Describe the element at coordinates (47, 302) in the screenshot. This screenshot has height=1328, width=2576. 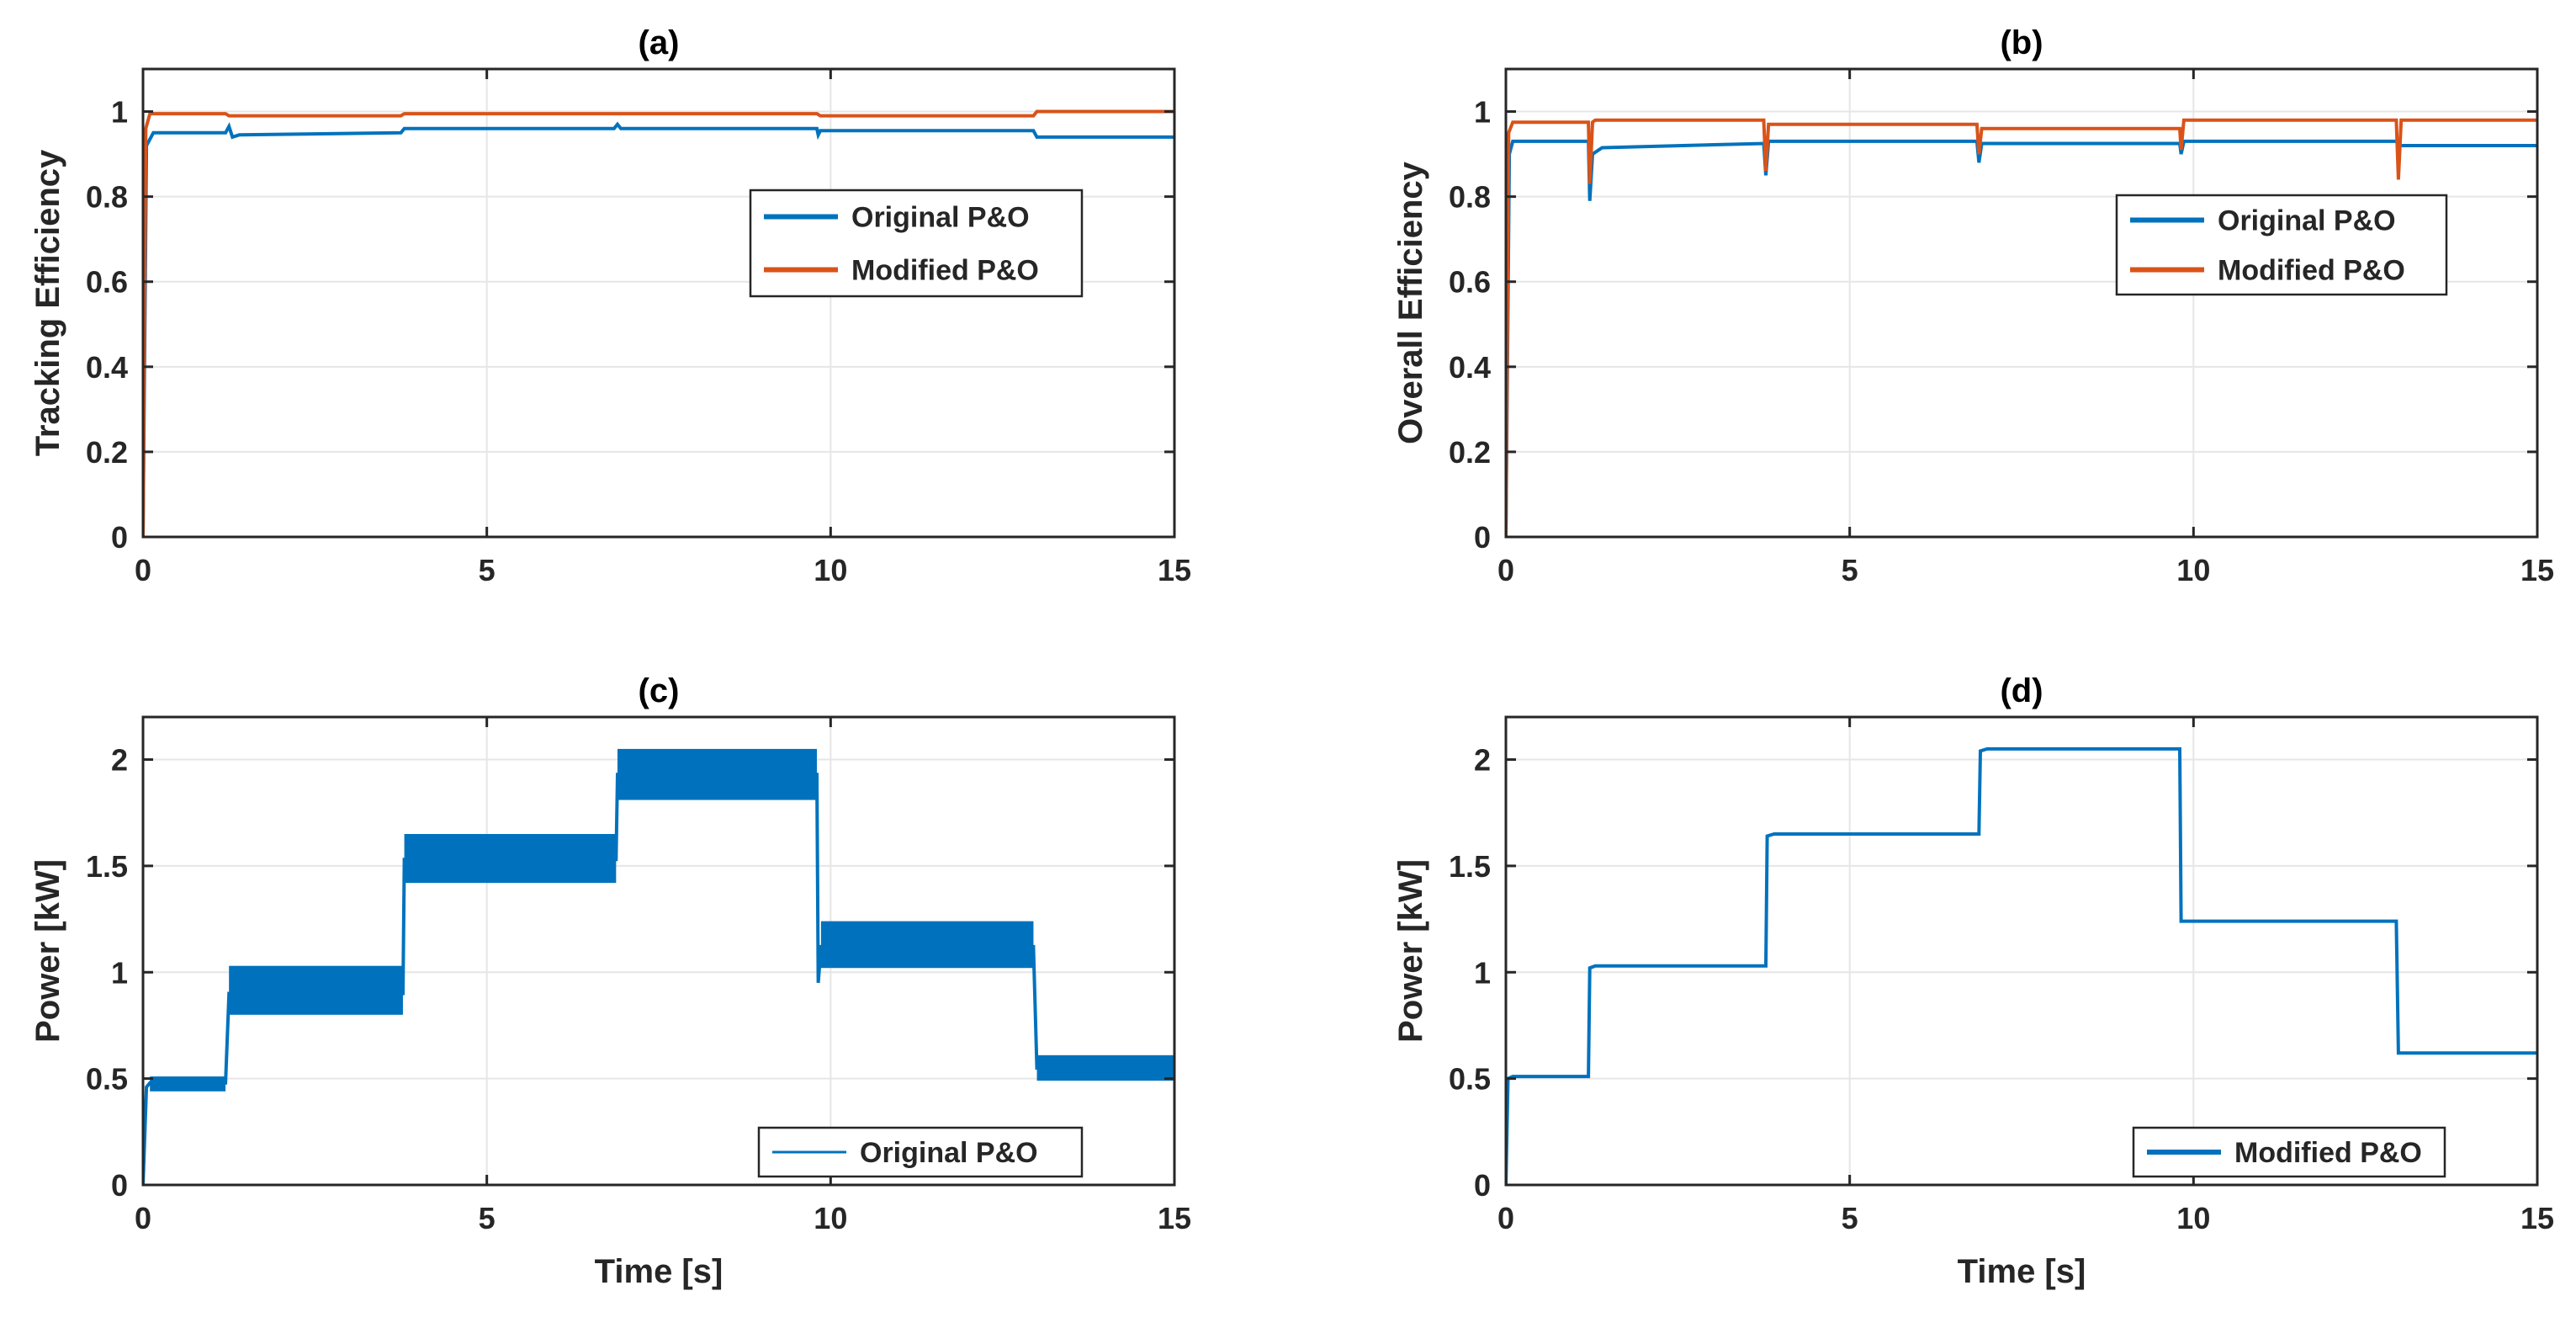
I see `y-axis-label: Tracking Efficiency` at that location.